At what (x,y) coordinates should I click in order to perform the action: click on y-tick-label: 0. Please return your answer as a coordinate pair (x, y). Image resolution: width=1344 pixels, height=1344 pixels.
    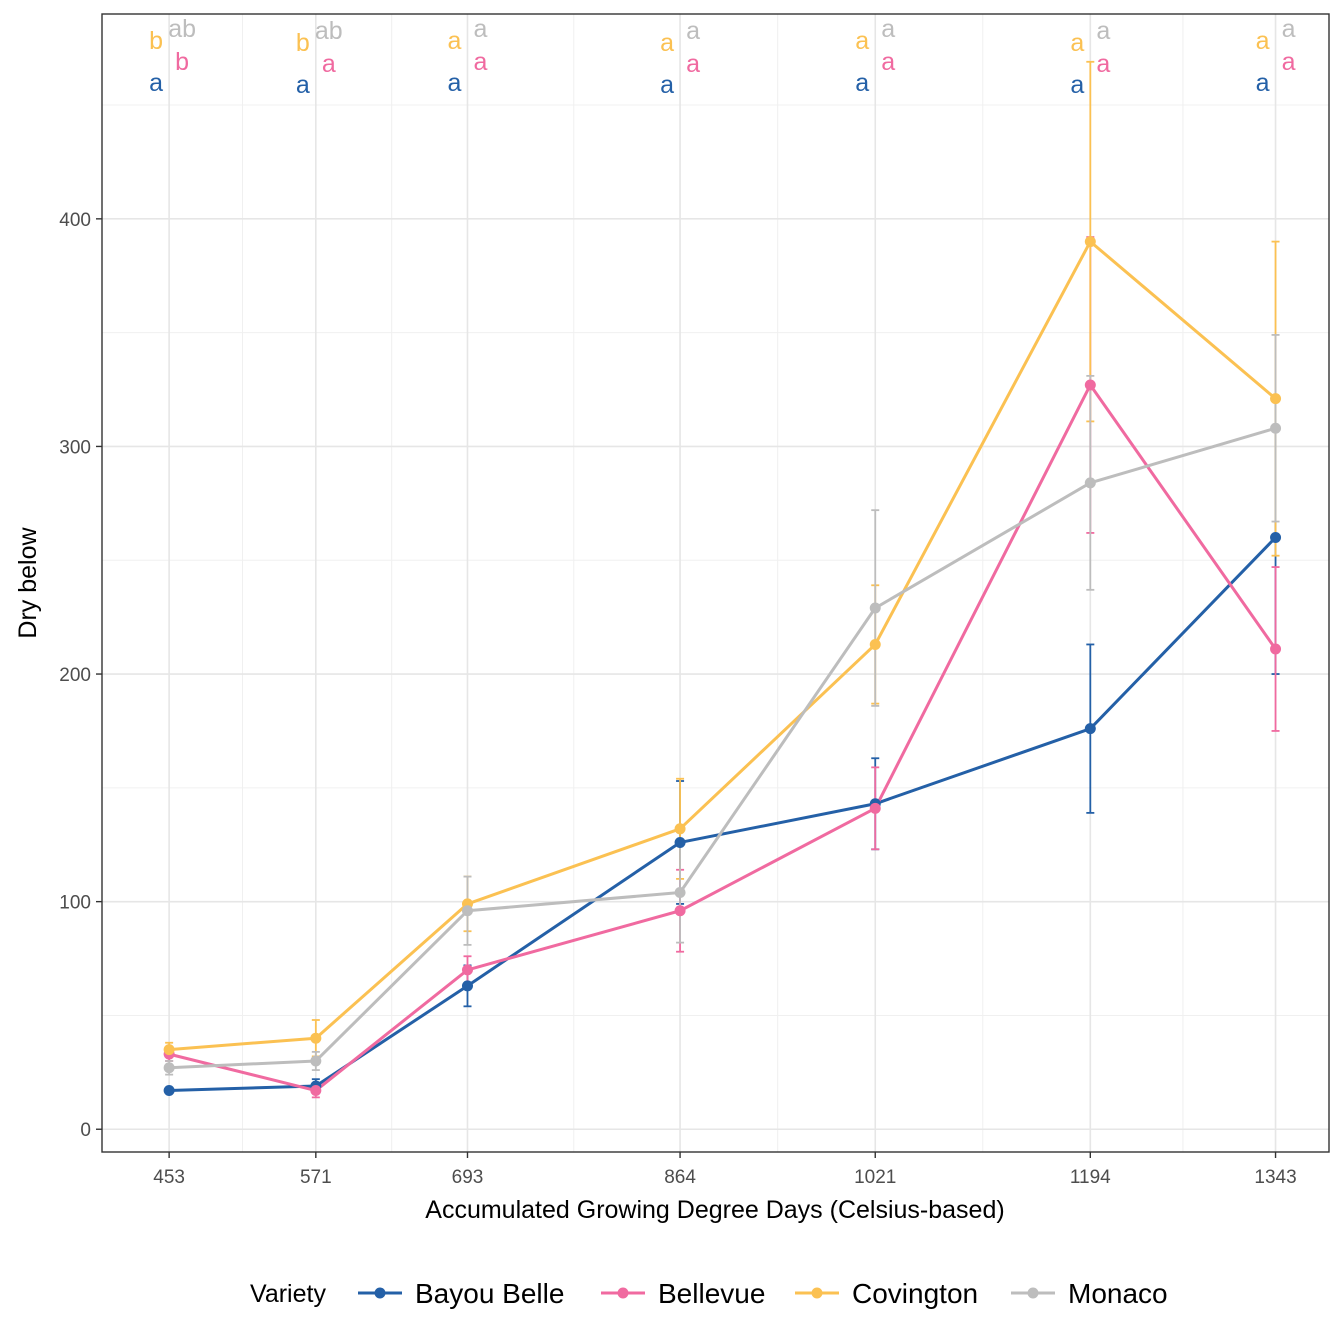
    Looking at the image, I should click on (85, 1130).